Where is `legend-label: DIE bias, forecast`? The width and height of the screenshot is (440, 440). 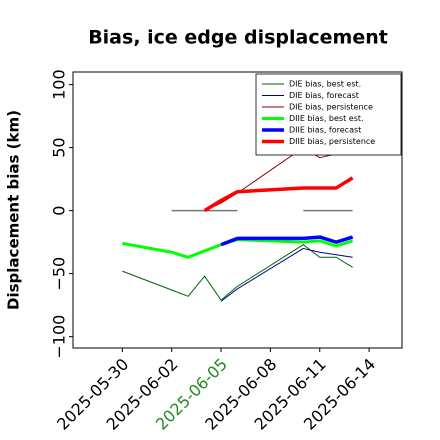
legend-label: DIE bias, forecast is located at coordinates (324, 95).